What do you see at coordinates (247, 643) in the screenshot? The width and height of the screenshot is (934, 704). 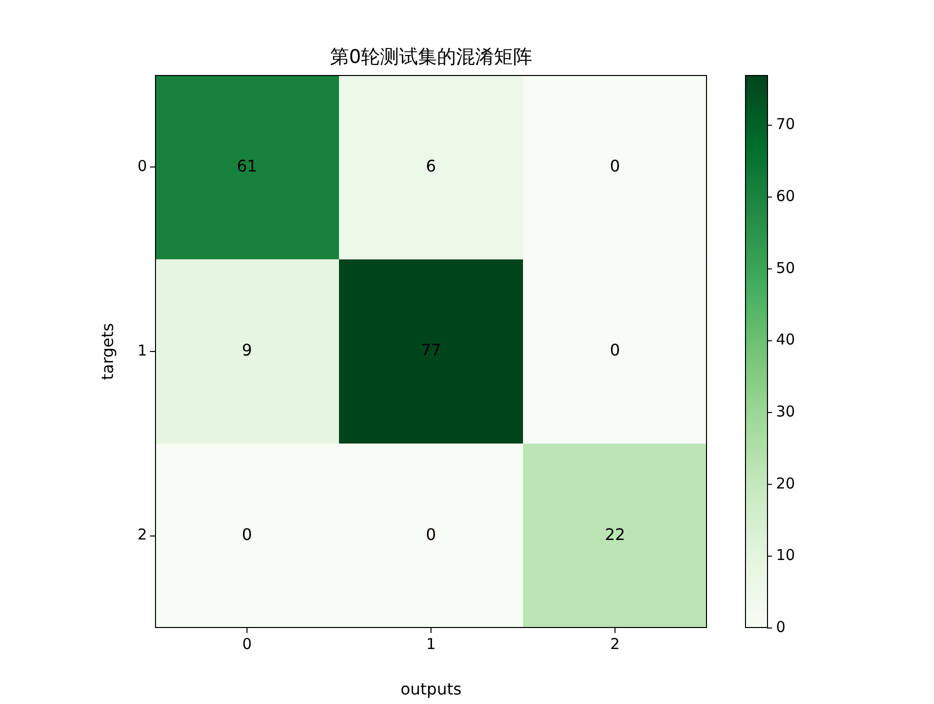 I see `x-tick-label: 0` at bounding box center [247, 643].